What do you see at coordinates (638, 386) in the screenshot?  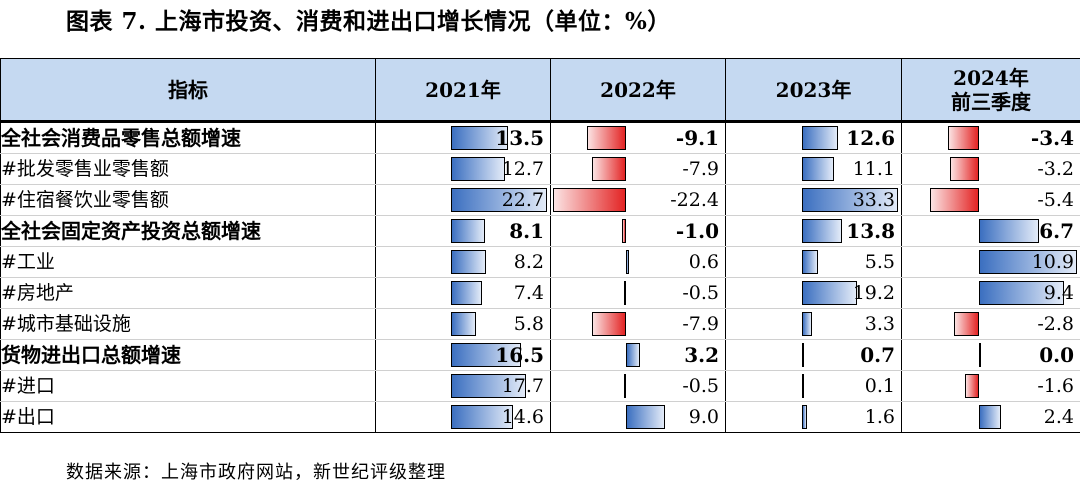 I see `value-cell-2022: -0.5` at bounding box center [638, 386].